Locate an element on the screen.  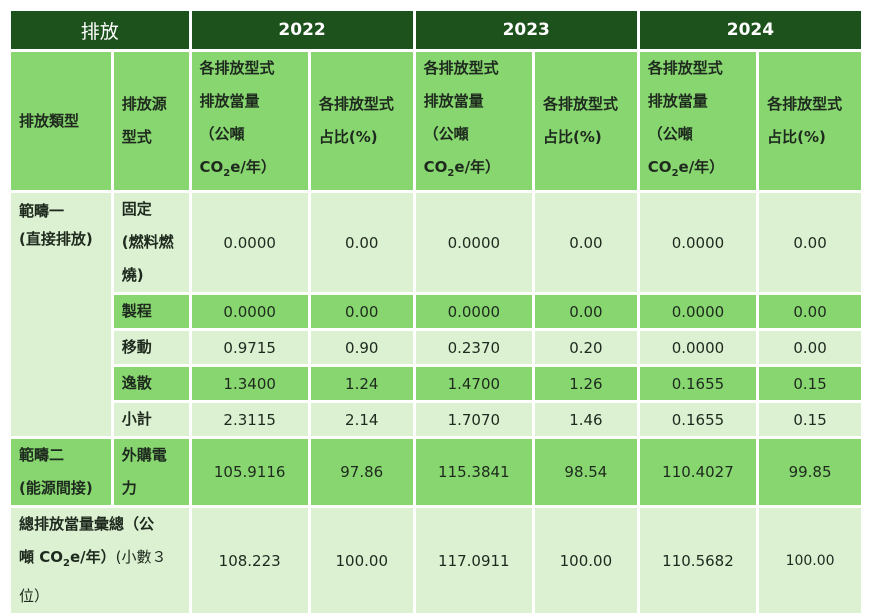
source-header: 排放源 型式 is located at coordinates (151, 121).